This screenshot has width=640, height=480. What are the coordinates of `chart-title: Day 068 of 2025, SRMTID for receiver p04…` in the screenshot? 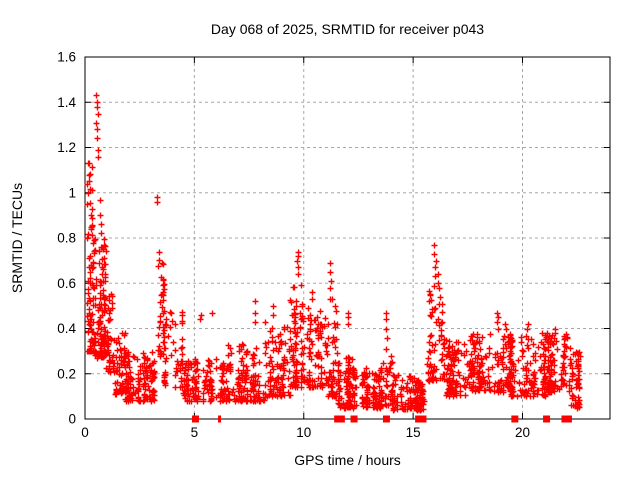 It's located at (347, 29).